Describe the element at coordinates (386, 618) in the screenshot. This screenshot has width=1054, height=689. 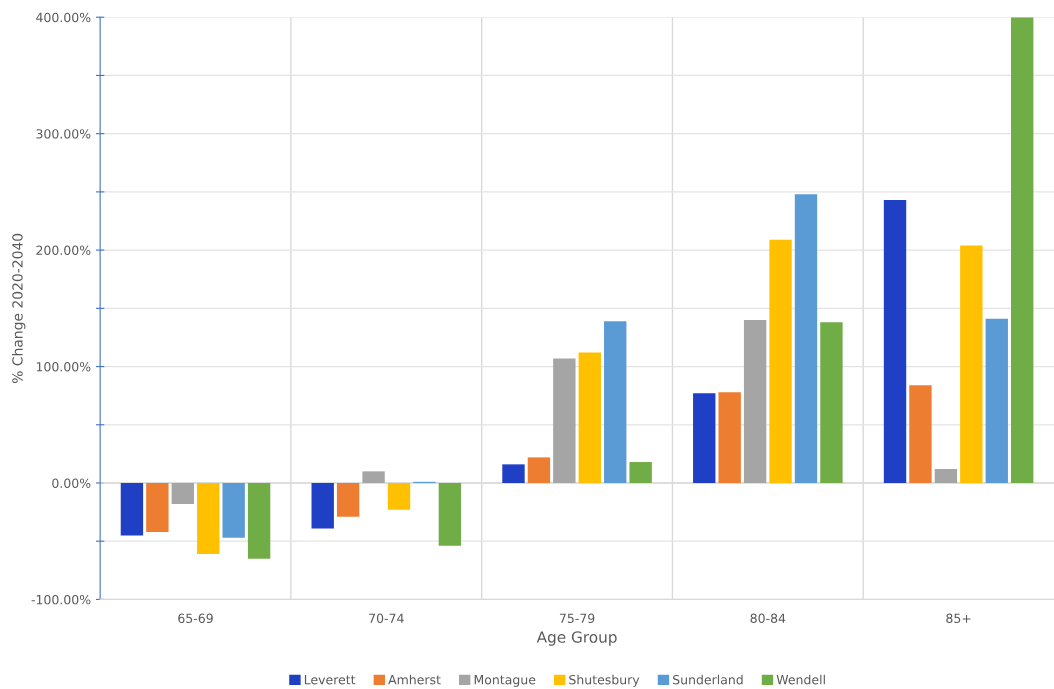
I see `x-tick-label: 70-74` at that location.